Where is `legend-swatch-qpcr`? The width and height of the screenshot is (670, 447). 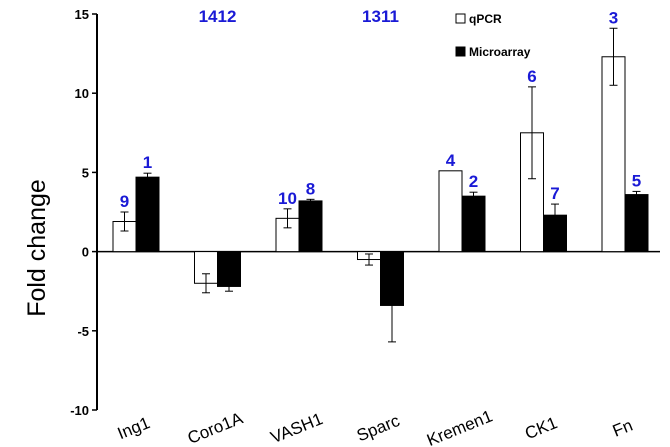
legend-swatch-qpcr is located at coordinates (460, 18).